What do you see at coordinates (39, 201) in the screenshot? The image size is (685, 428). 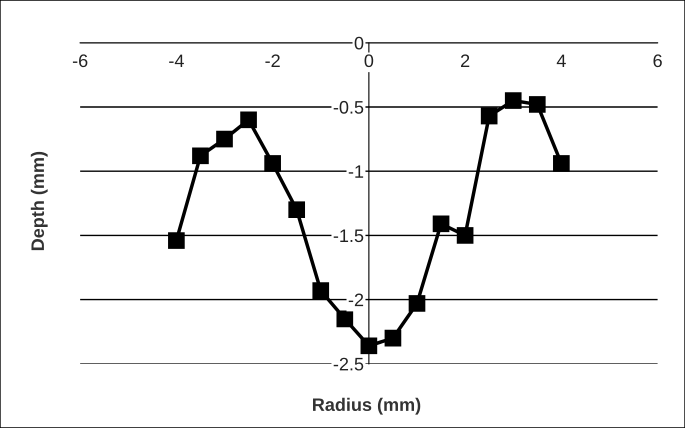 I see `y-axis-title: Depth (mm)` at bounding box center [39, 201].